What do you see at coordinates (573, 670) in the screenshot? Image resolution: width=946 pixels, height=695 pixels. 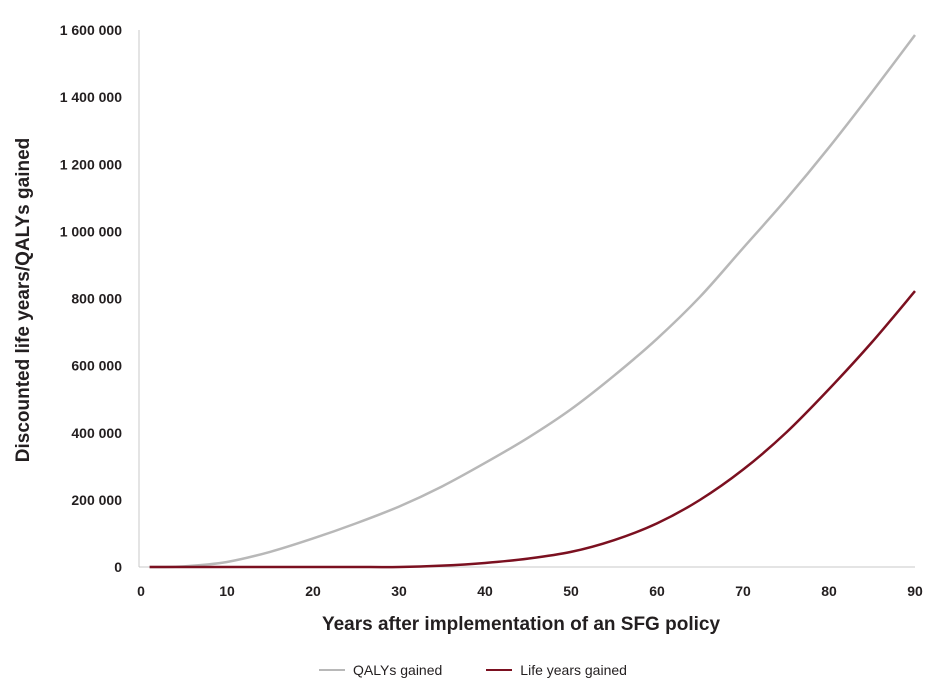 I see `legend-label-life-years: Life years gained` at bounding box center [573, 670].